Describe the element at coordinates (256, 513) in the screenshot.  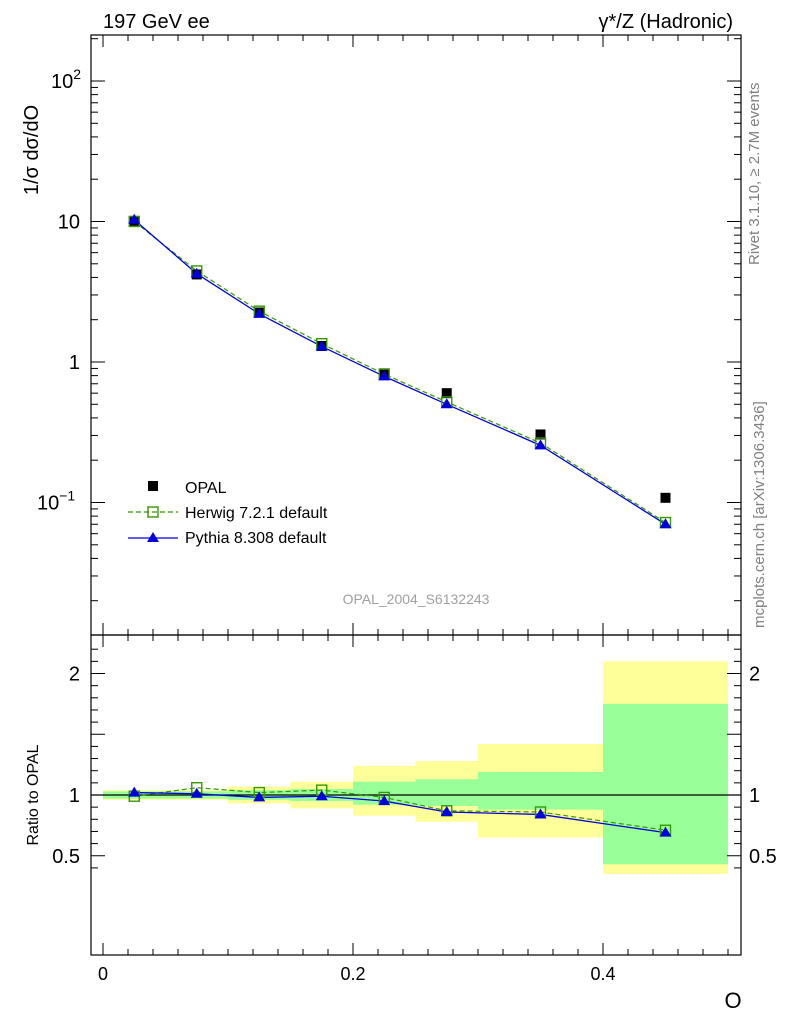
I see `legend-label-herwig: Herwig 7.2.1 default` at that location.